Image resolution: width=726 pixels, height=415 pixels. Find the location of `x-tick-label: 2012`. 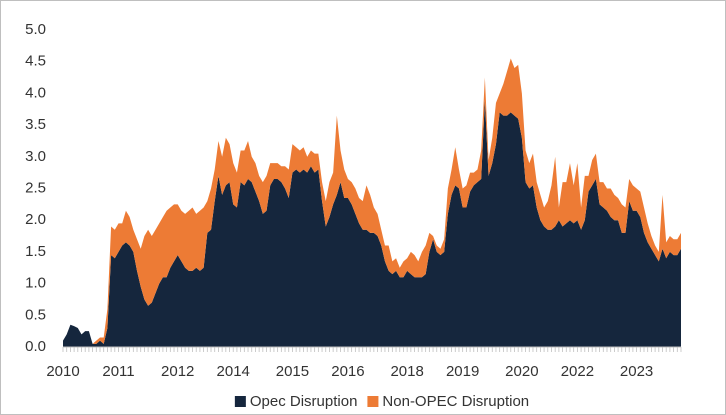

x-tick-label: 2012 is located at coordinates (177, 371).